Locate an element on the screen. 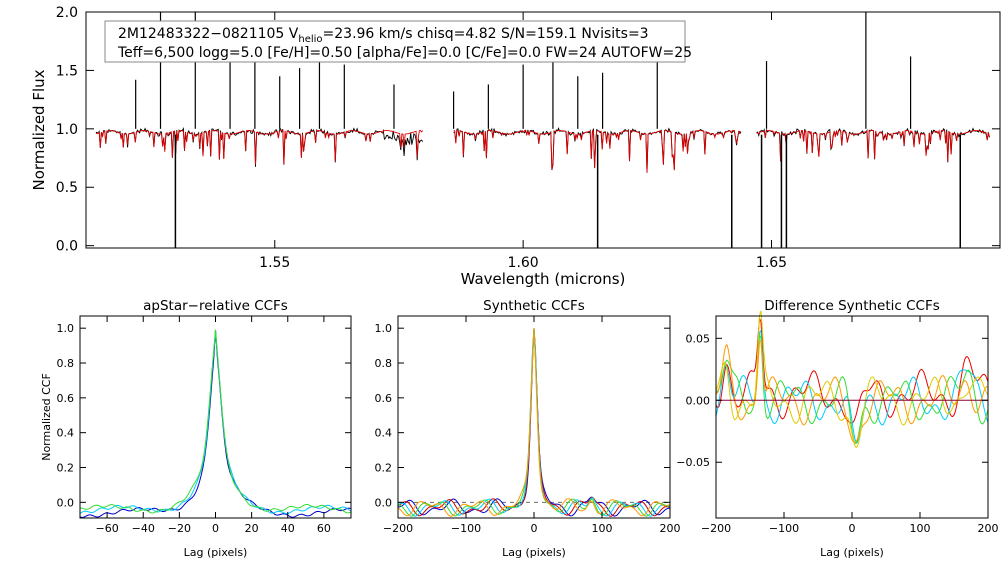 The width and height of the screenshot is (1008, 576). difference-ccf-title: Difference Synthetic CCFs is located at coordinates (852, 306).